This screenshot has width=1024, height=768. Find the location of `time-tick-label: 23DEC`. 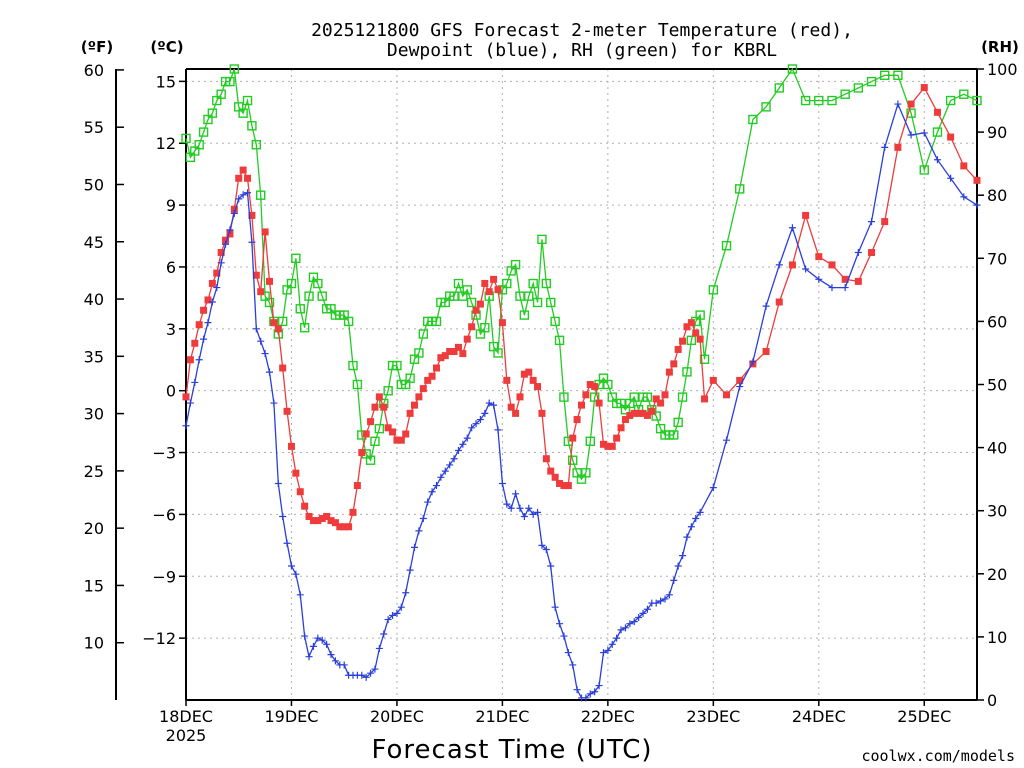

time-tick-label: 23DEC is located at coordinates (713, 716).